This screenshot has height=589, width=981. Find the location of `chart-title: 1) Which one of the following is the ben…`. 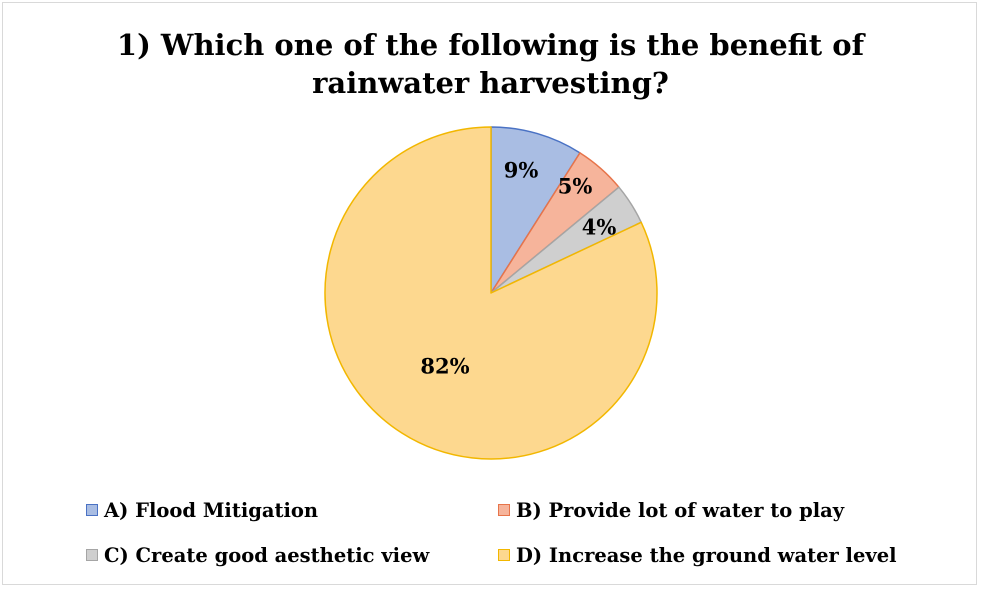

chart-title: 1) Which one of the following is the ben… is located at coordinates (490, 64).